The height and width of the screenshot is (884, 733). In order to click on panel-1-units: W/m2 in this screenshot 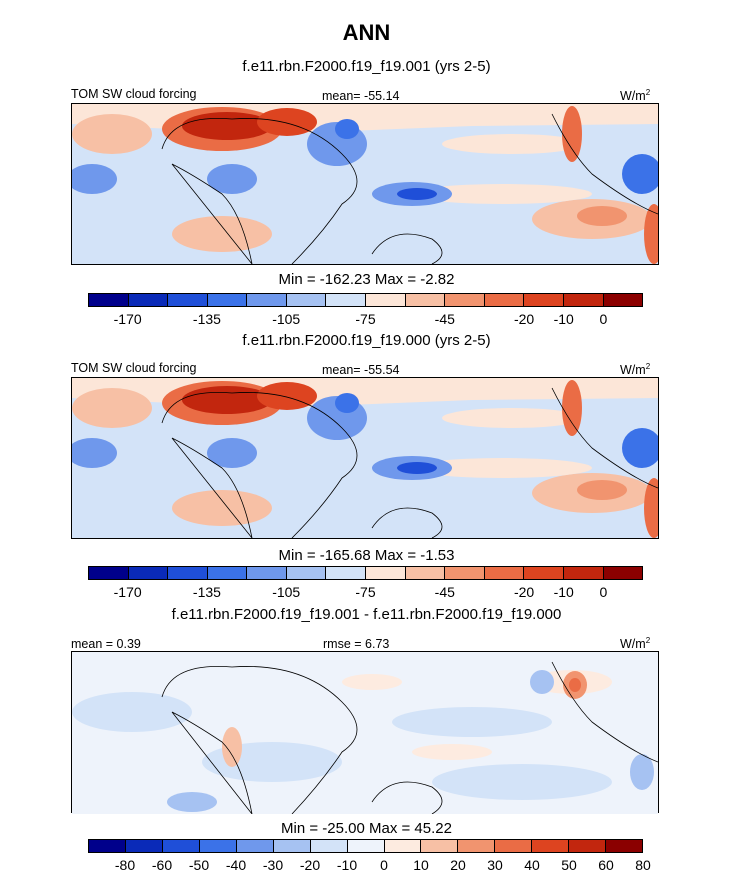, I will do `click(635, 96)`.